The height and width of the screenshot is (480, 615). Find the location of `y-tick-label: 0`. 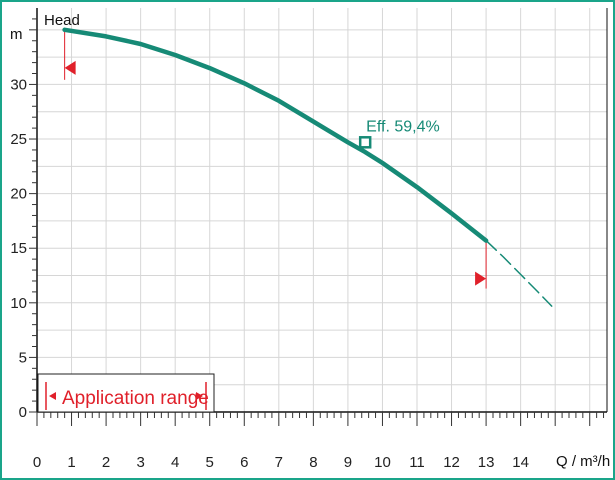

y-tick-label: 0 is located at coordinates (23, 412).